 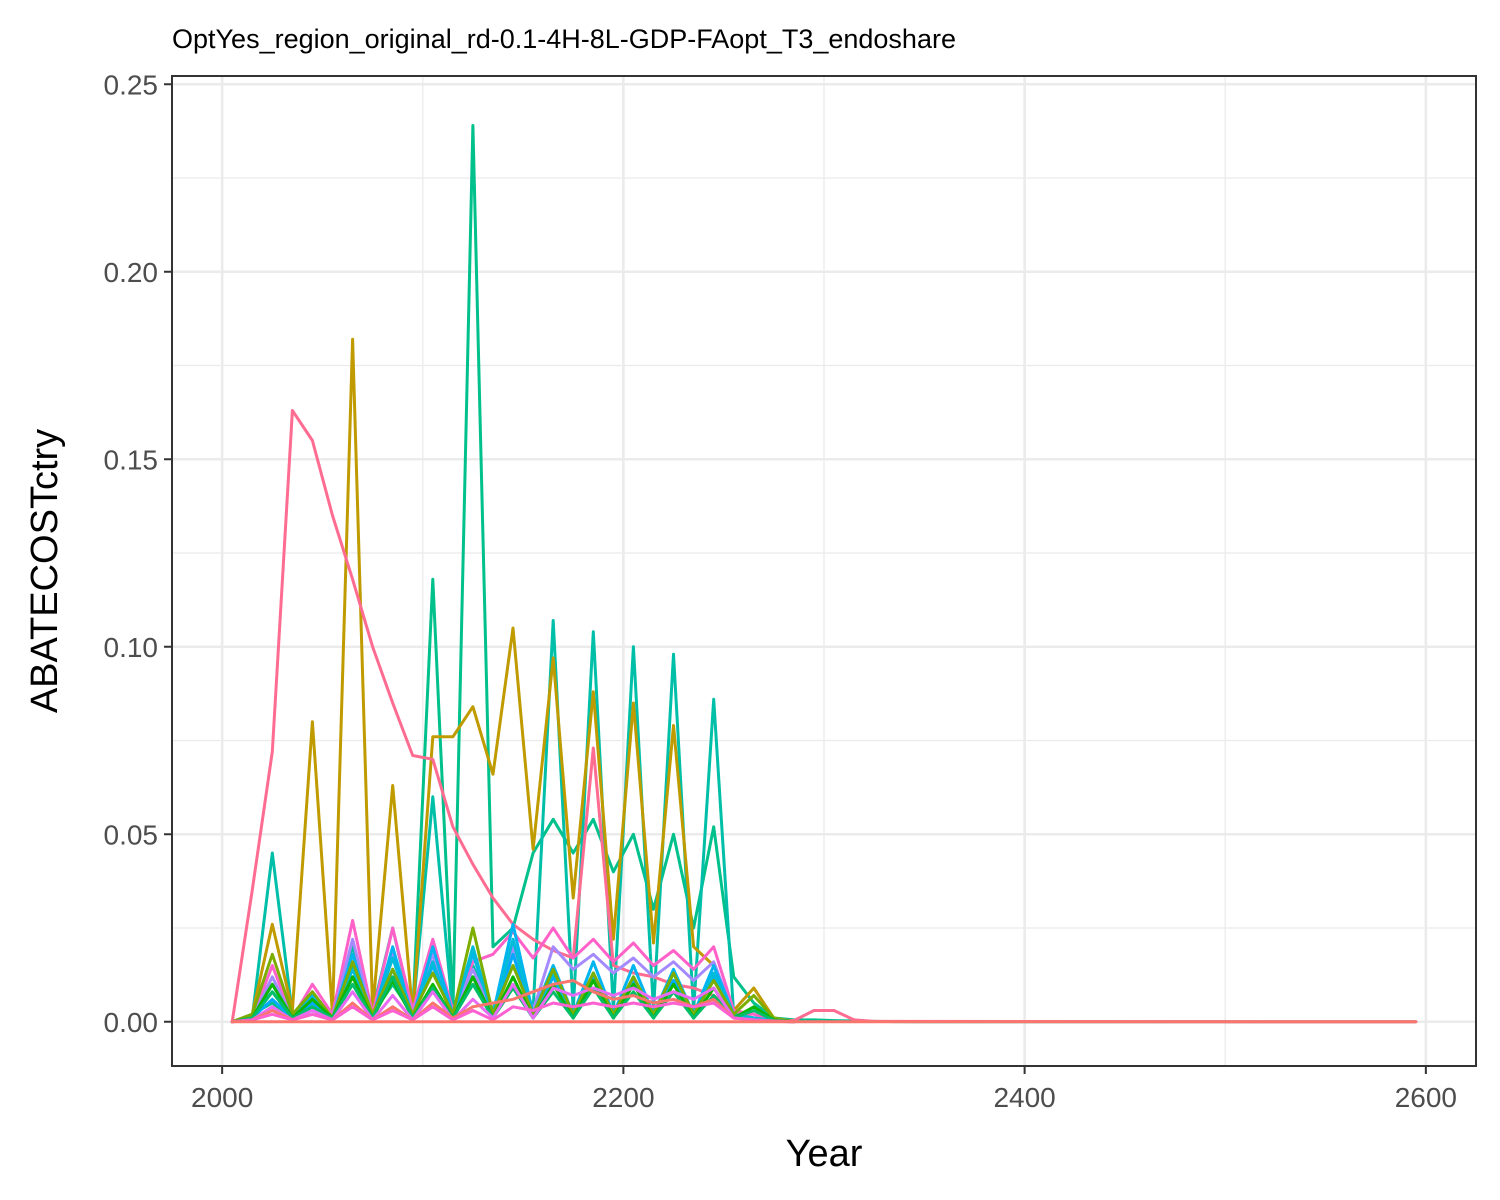 I want to click on x-tick-label: 2200, so click(x=623, y=1097).